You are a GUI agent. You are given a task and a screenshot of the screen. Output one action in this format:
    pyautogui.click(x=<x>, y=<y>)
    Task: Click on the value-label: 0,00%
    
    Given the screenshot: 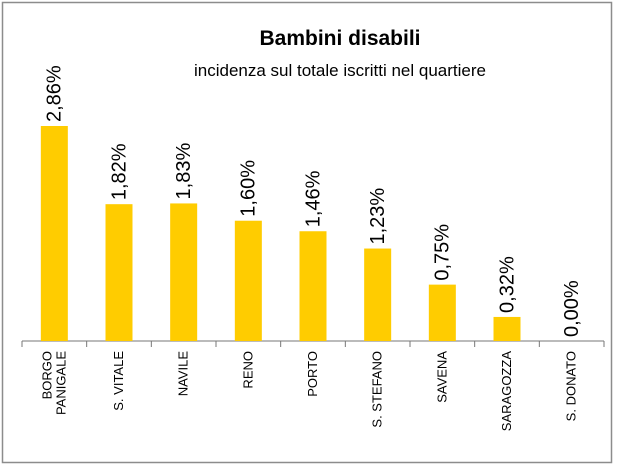 What is the action you would take?
    pyautogui.click(x=572, y=308)
    